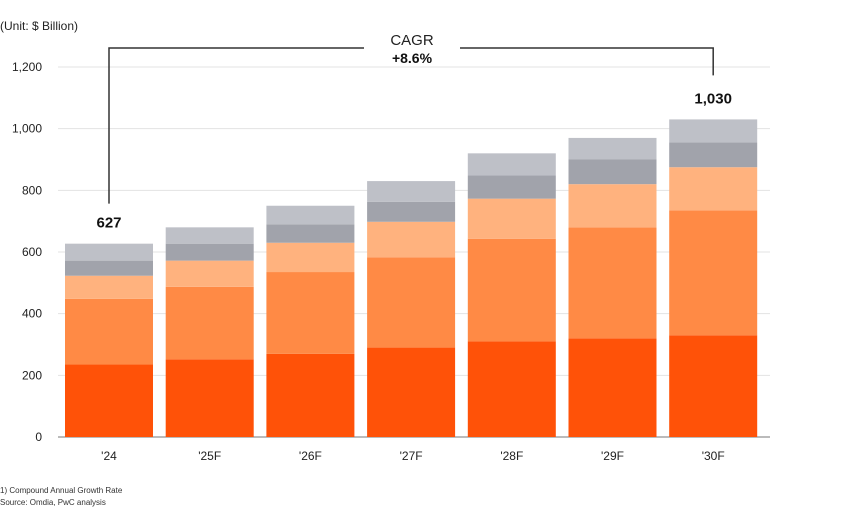 This screenshot has height=526, width=841. I want to click on x-tick-label: '30F, so click(713, 456).